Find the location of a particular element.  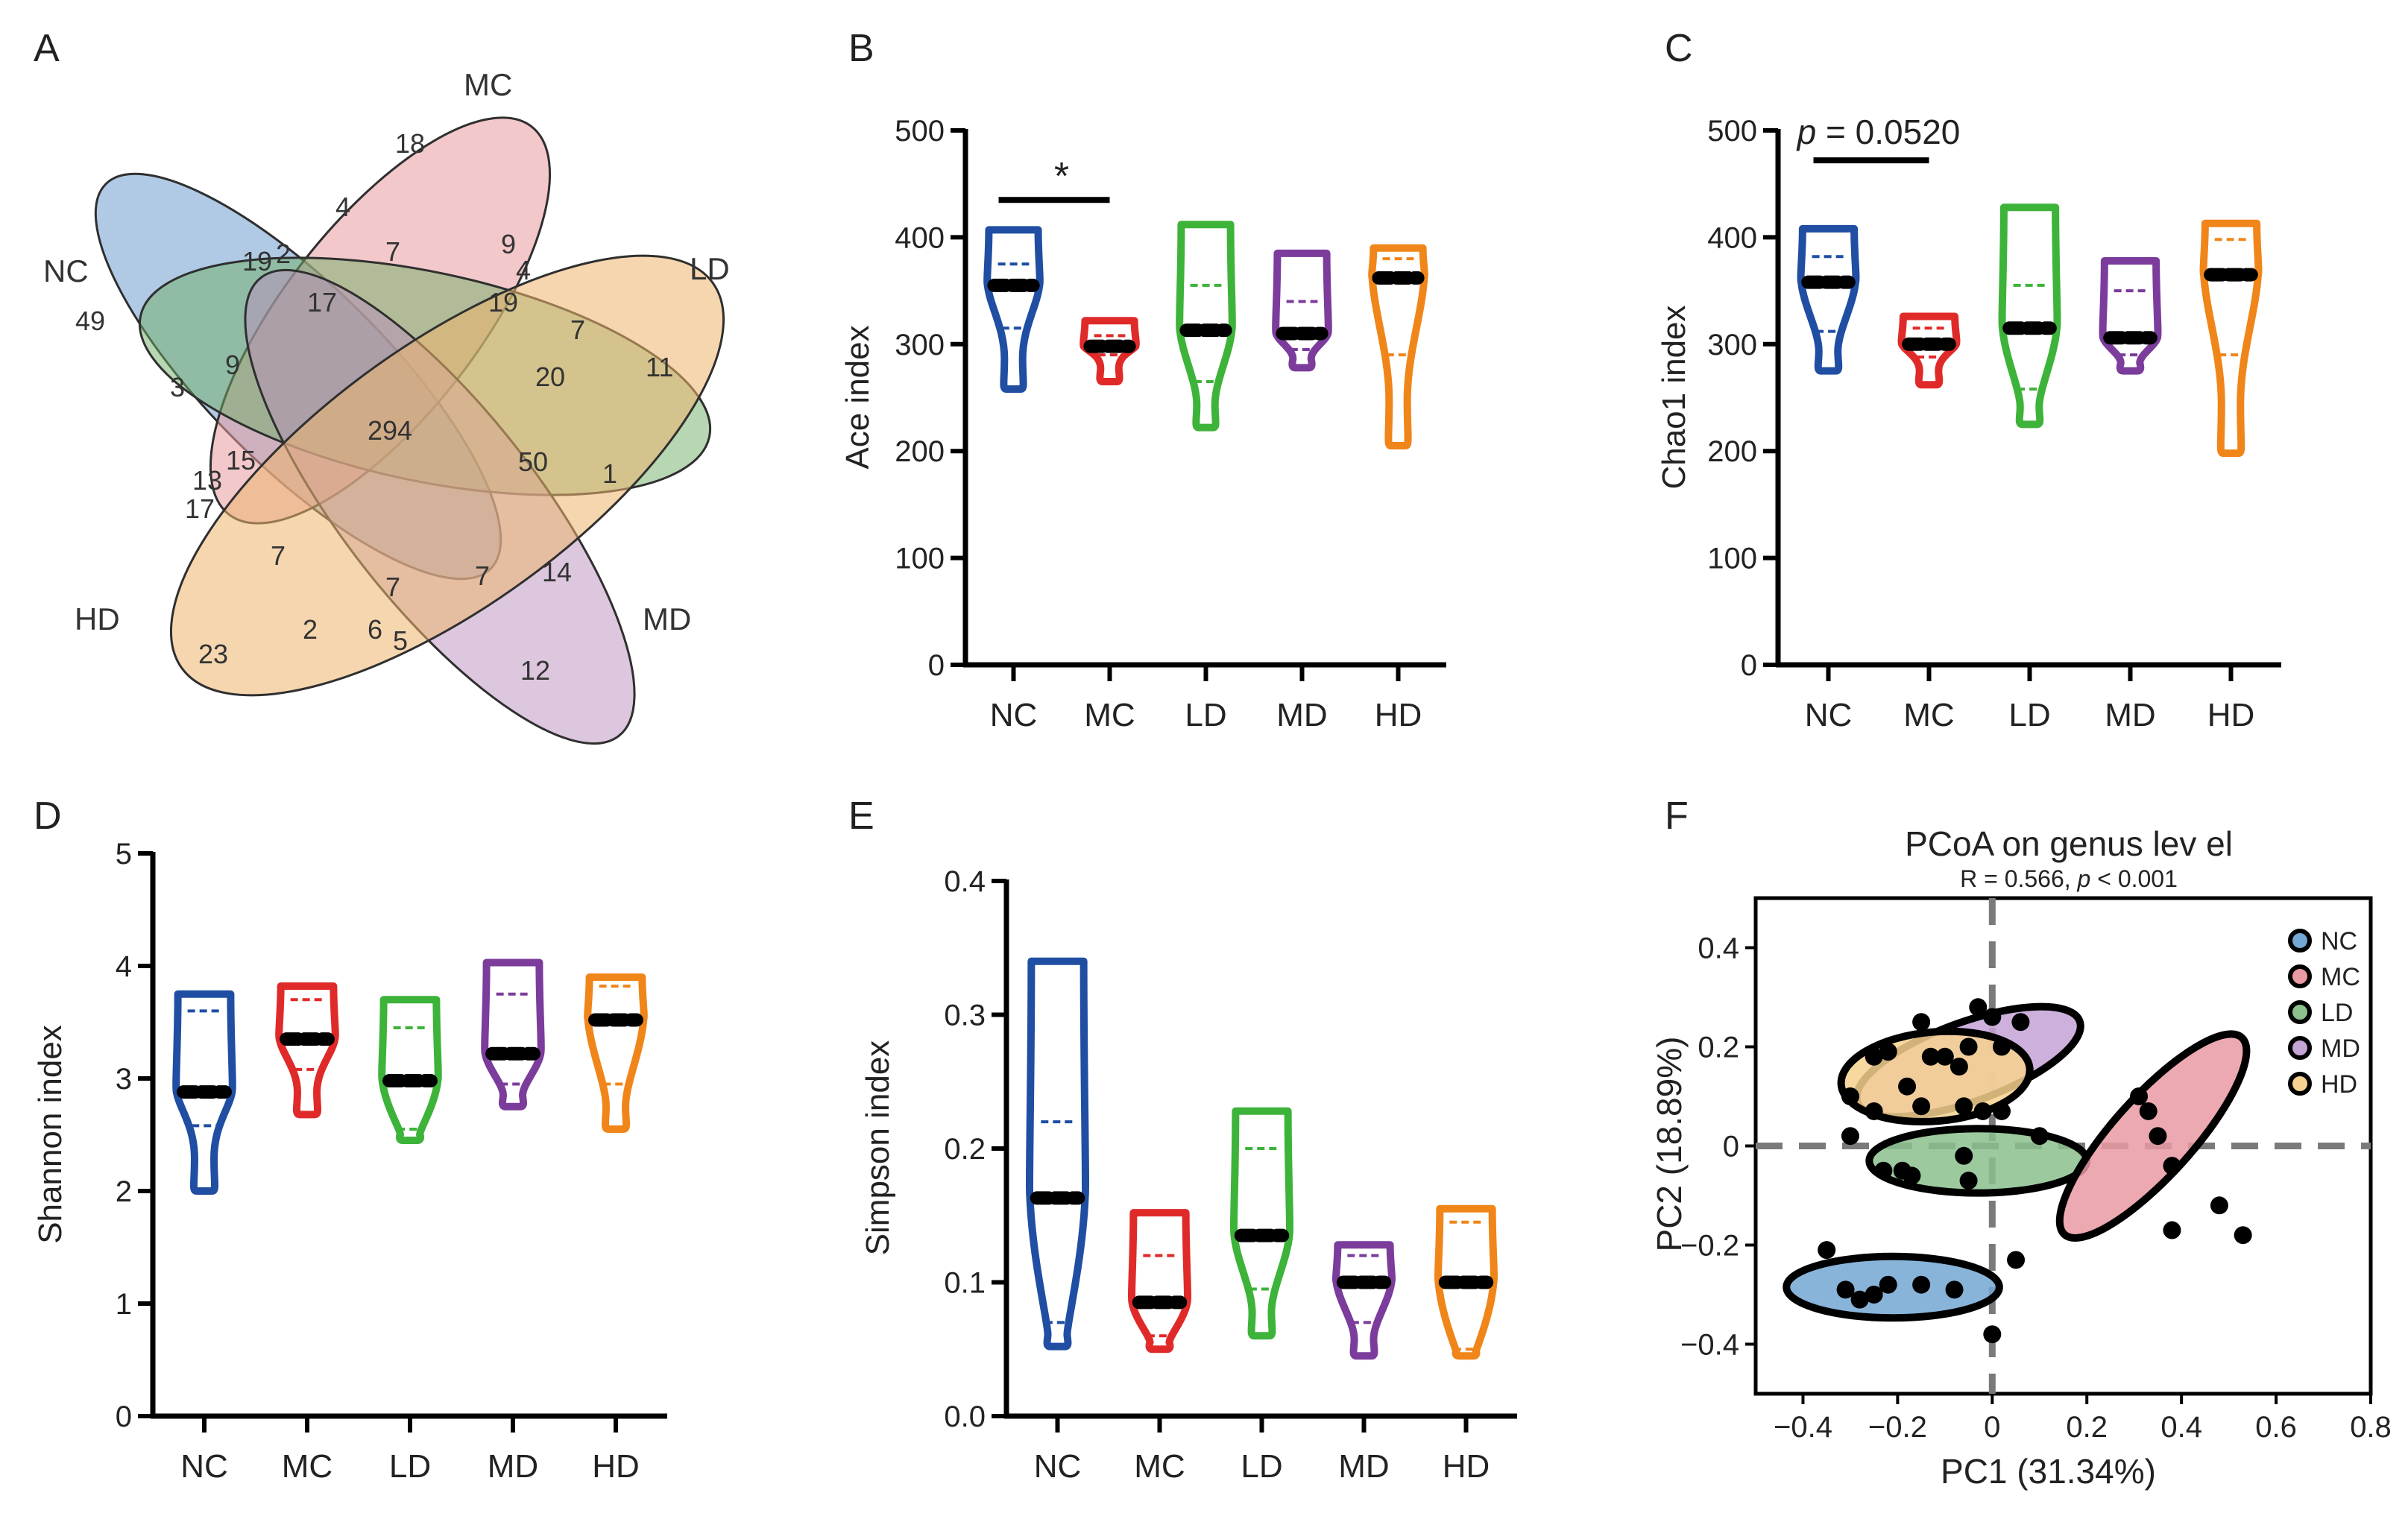

venn-count: 13 is located at coordinates (207, 480).